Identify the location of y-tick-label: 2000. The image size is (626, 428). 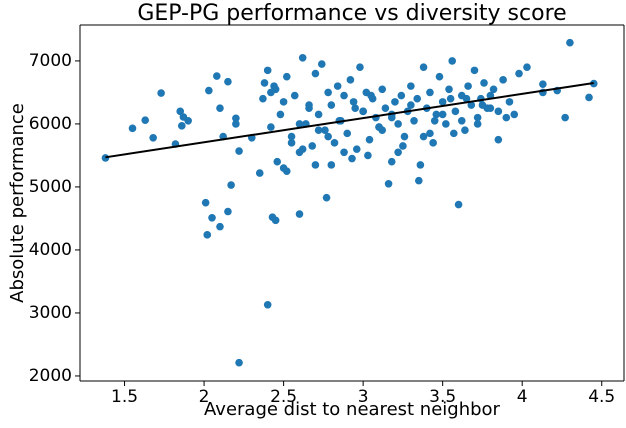
(50, 376).